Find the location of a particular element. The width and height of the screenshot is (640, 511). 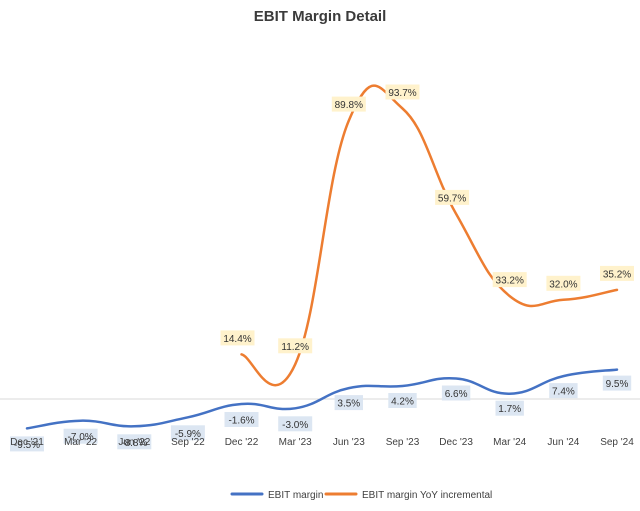

x-tick-label: Sep '22 is located at coordinates (188, 442).